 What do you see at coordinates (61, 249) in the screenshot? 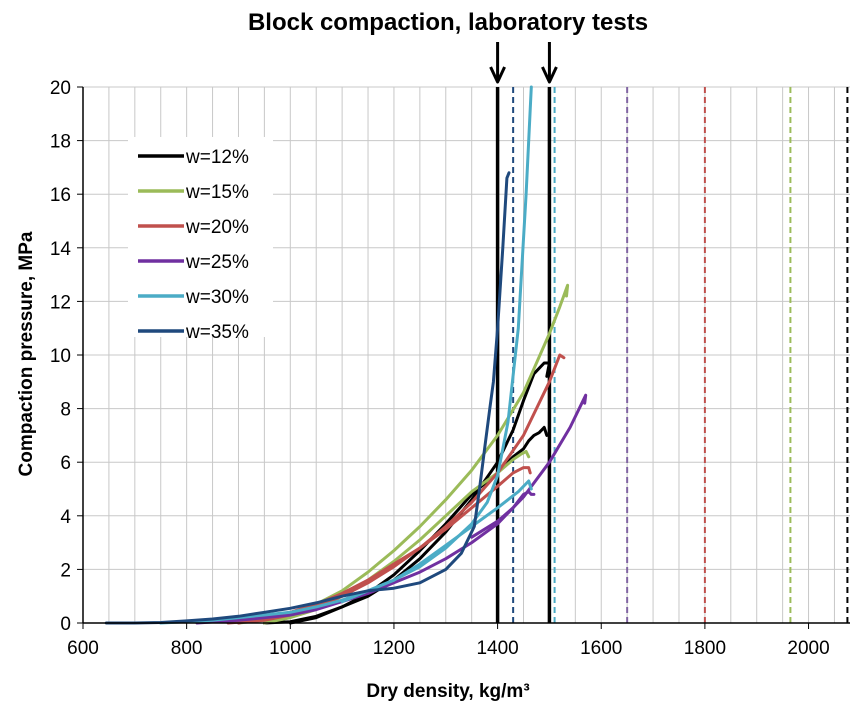
I see `y-tick-label: 14` at bounding box center [61, 249].